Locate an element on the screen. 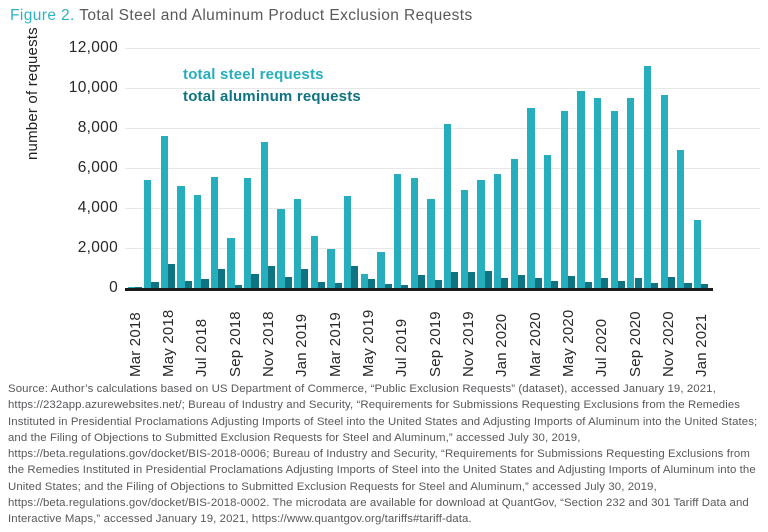 The width and height of the screenshot is (768, 532). x-tick-label: Sep 2018 is located at coordinates (235, 344).